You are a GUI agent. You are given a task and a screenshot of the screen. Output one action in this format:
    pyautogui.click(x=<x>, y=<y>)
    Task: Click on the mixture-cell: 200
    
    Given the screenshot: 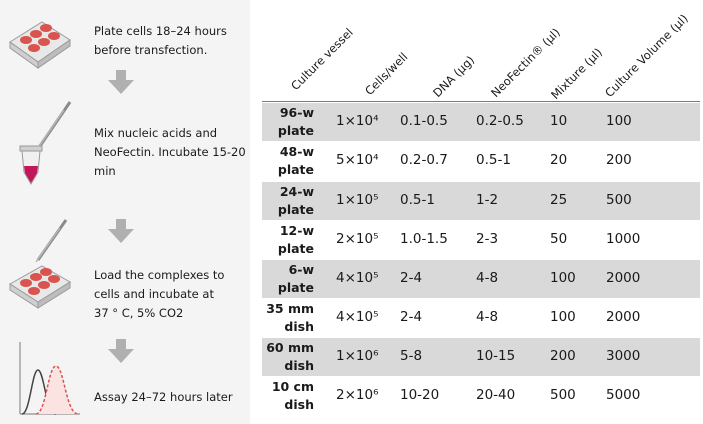 What is the action you would take?
    pyautogui.click(x=563, y=356)
    